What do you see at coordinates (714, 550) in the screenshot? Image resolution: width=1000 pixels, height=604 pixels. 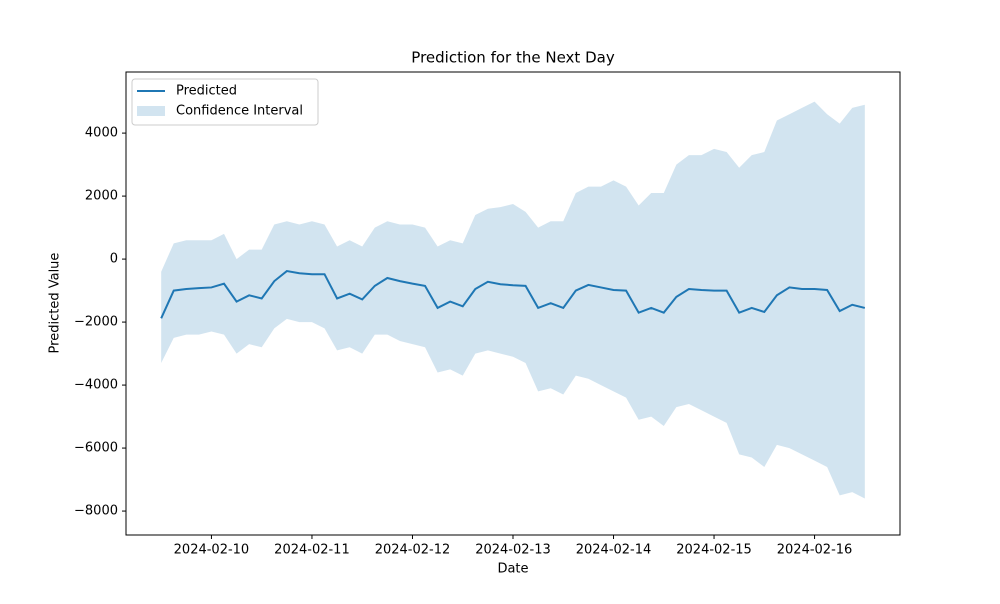 I see `x-tick-label: 2024-02-15` at bounding box center [714, 550].